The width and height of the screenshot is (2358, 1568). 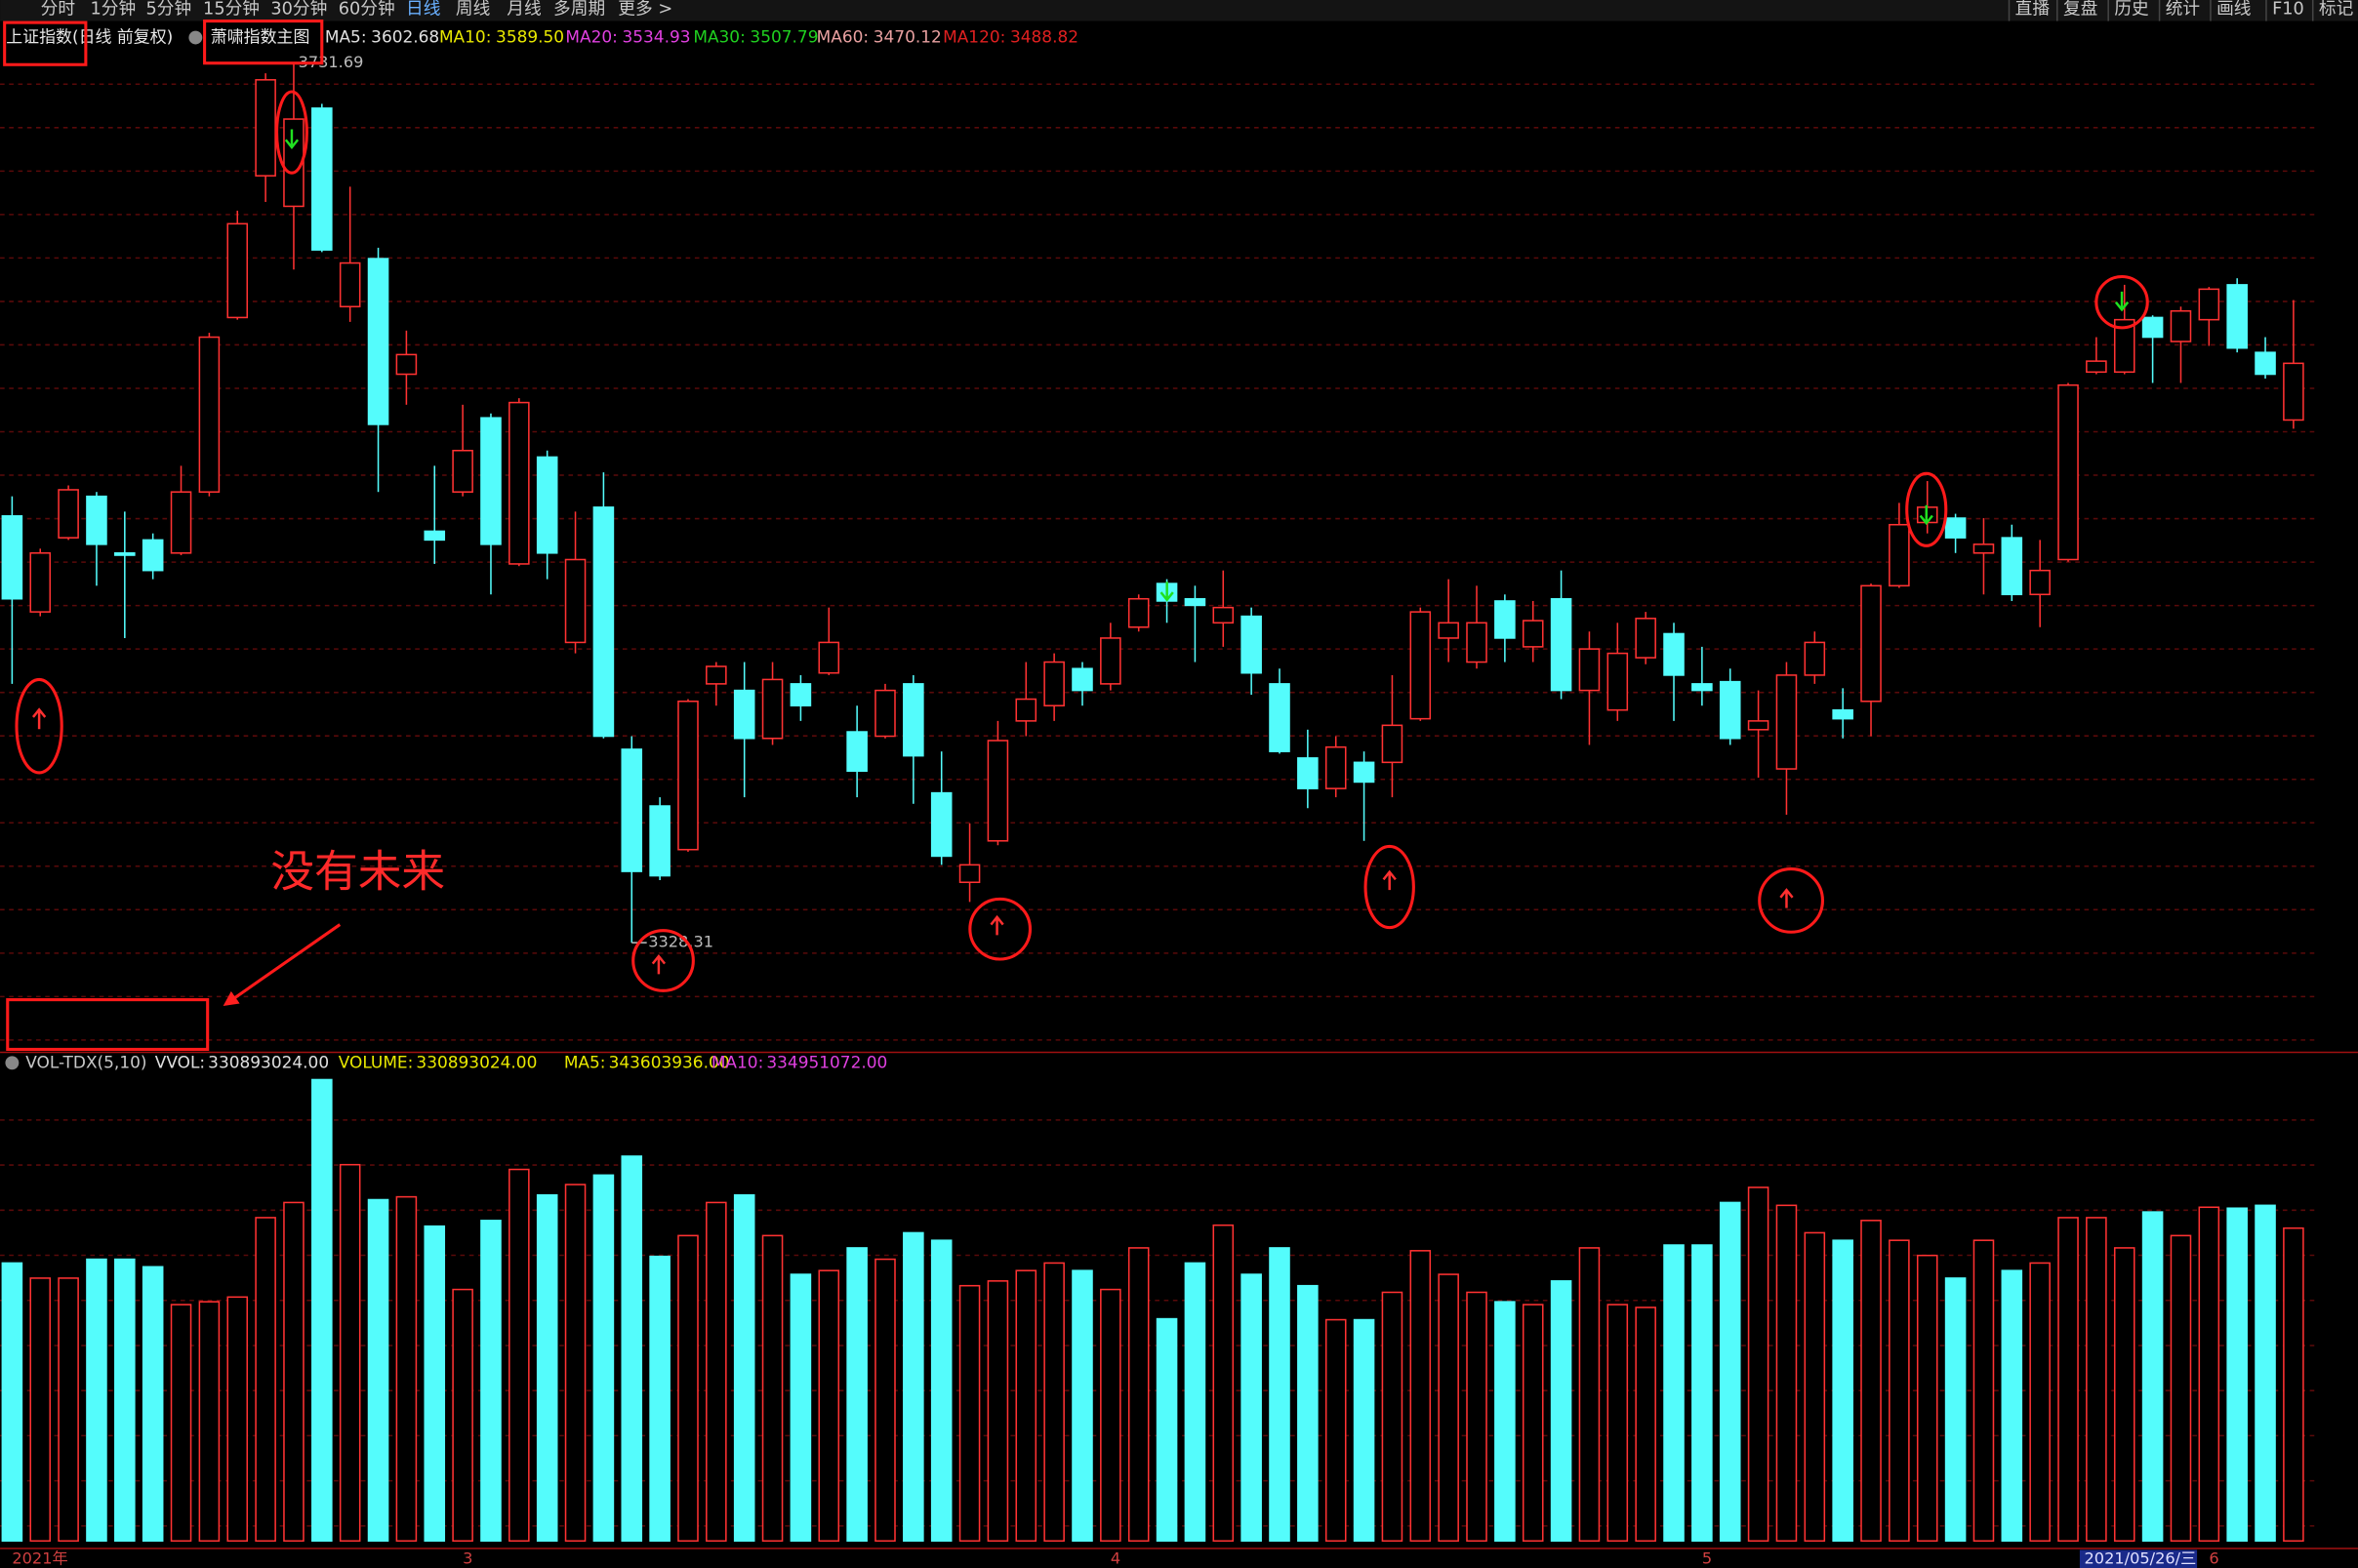 What do you see at coordinates (737, 1061) in the screenshot?
I see `volume-readout-name: MA10:` at bounding box center [737, 1061].